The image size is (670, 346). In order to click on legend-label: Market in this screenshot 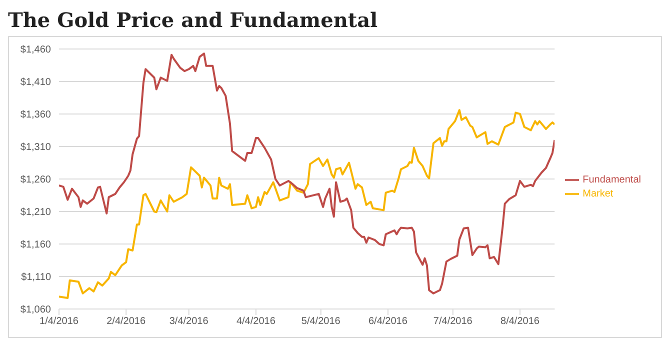, I will do `click(598, 194)`.